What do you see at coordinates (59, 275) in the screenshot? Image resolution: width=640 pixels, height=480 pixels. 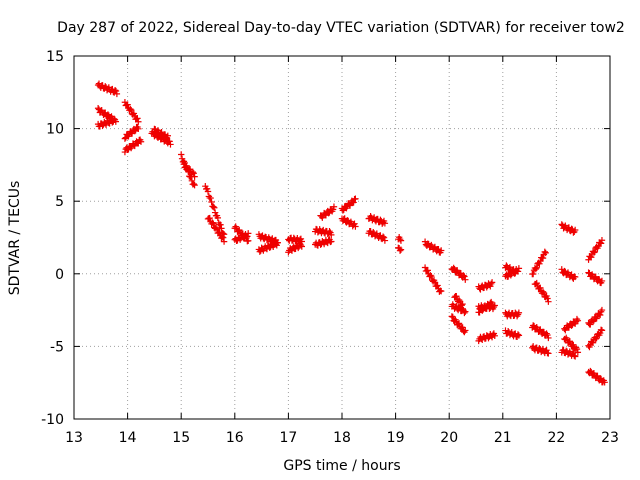 I see `y-tick-label: 0` at bounding box center [59, 275].